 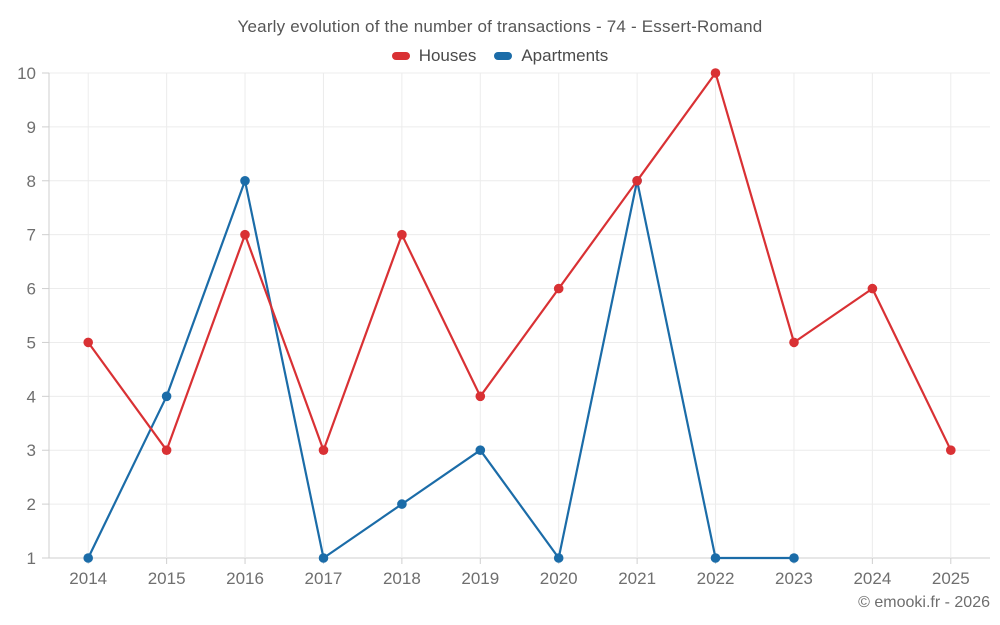 I want to click on y-tick-label: 7, so click(x=31, y=235).